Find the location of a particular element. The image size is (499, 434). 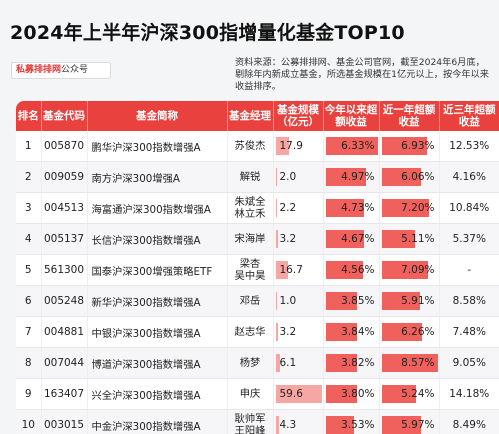

manager-cell: 申庆 is located at coordinates (250, 394).